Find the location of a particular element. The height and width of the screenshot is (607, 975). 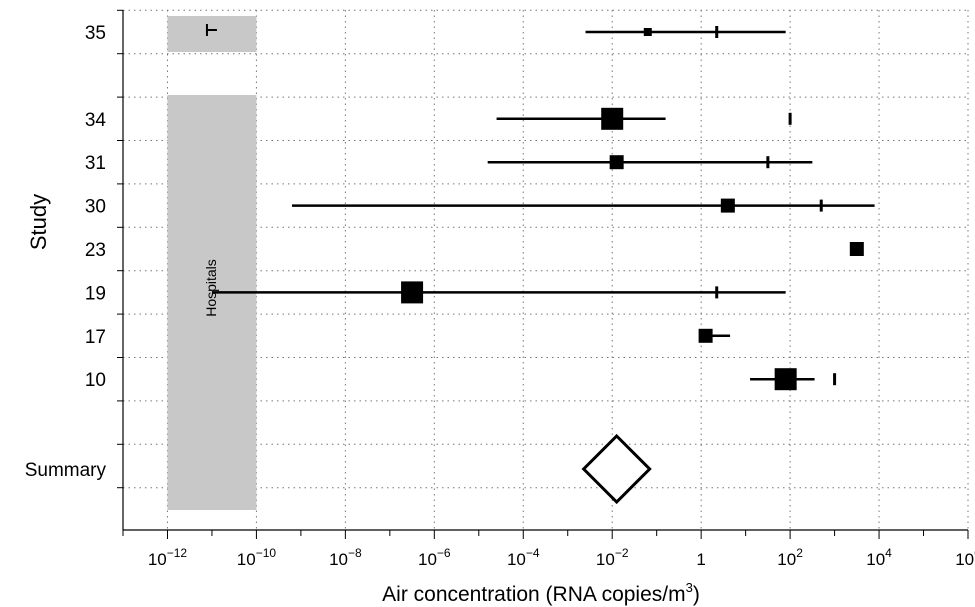

x-axis-label: Air concentration (RNA copies/m3) is located at coordinates (541, 593).